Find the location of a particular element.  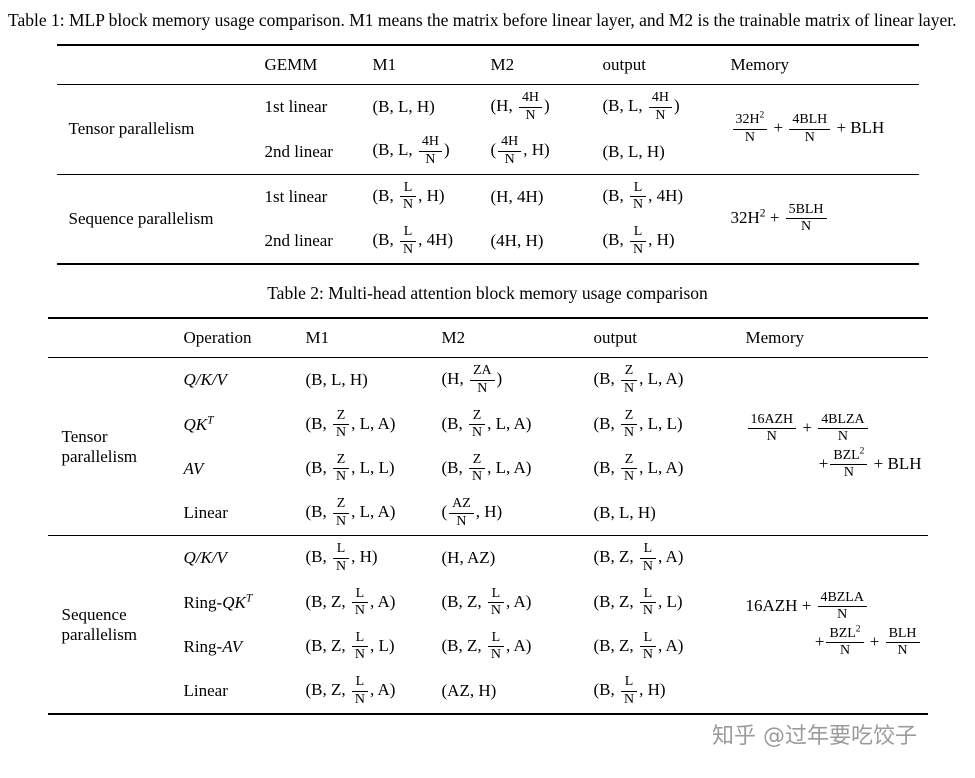

cell-memory: 32H2 N + 4BLH N + BLH is located at coordinates (820, 129).